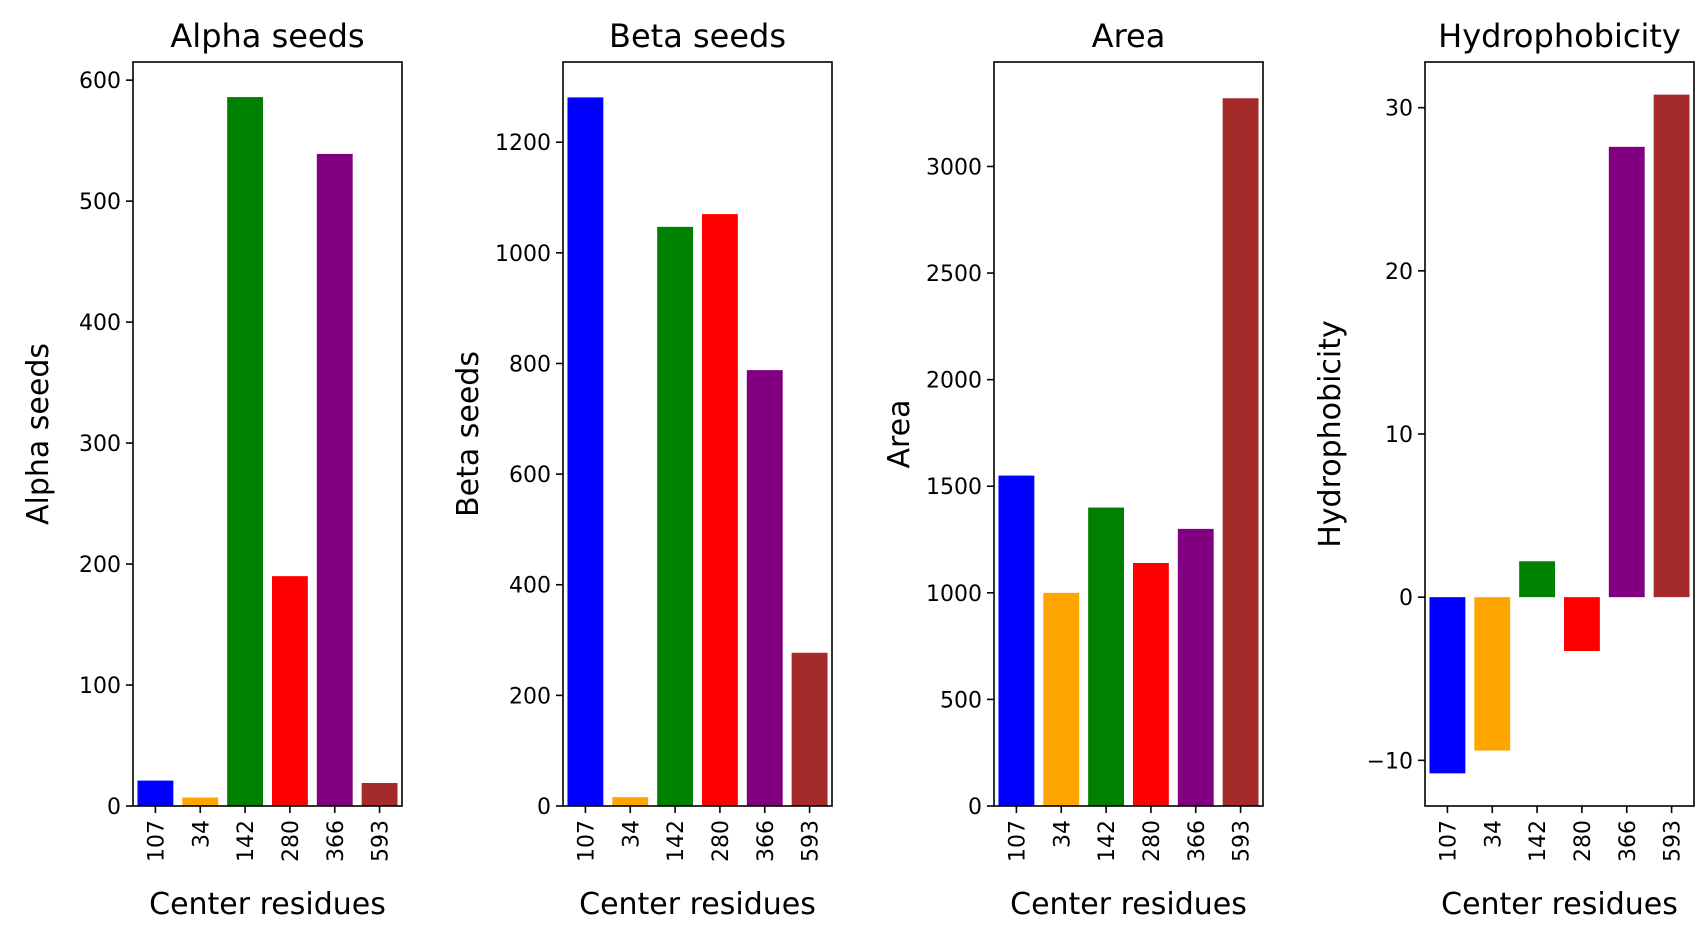 Image resolution: width=1706 pixels, height=937 pixels. Describe the element at coordinates (697, 36) in the screenshot. I see `panel-title: Beta seeds` at that location.